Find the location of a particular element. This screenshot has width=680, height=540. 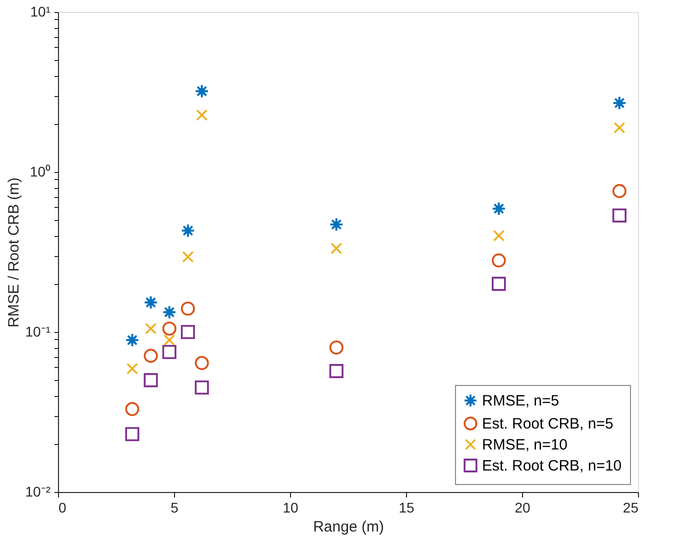

x-tick-label: 0 is located at coordinates (62, 508).